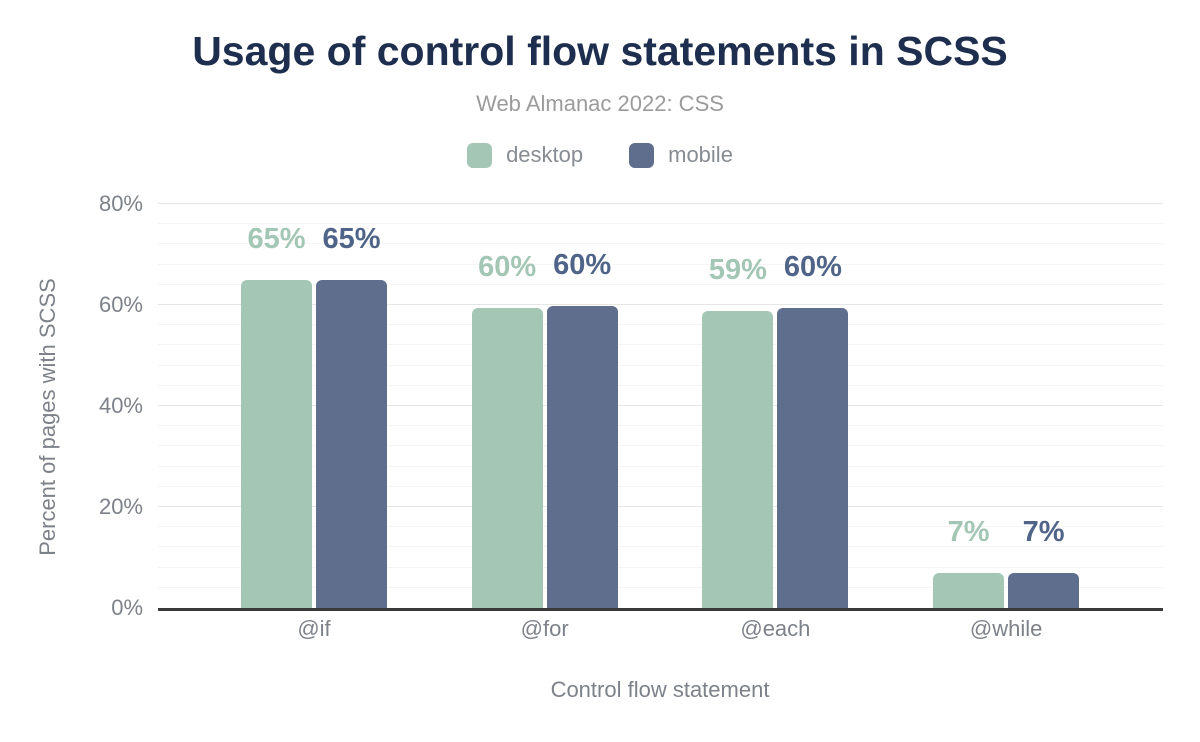 This screenshot has width=1200, height=742. I want to click on x-tick-label-if: @if, so click(314, 628).